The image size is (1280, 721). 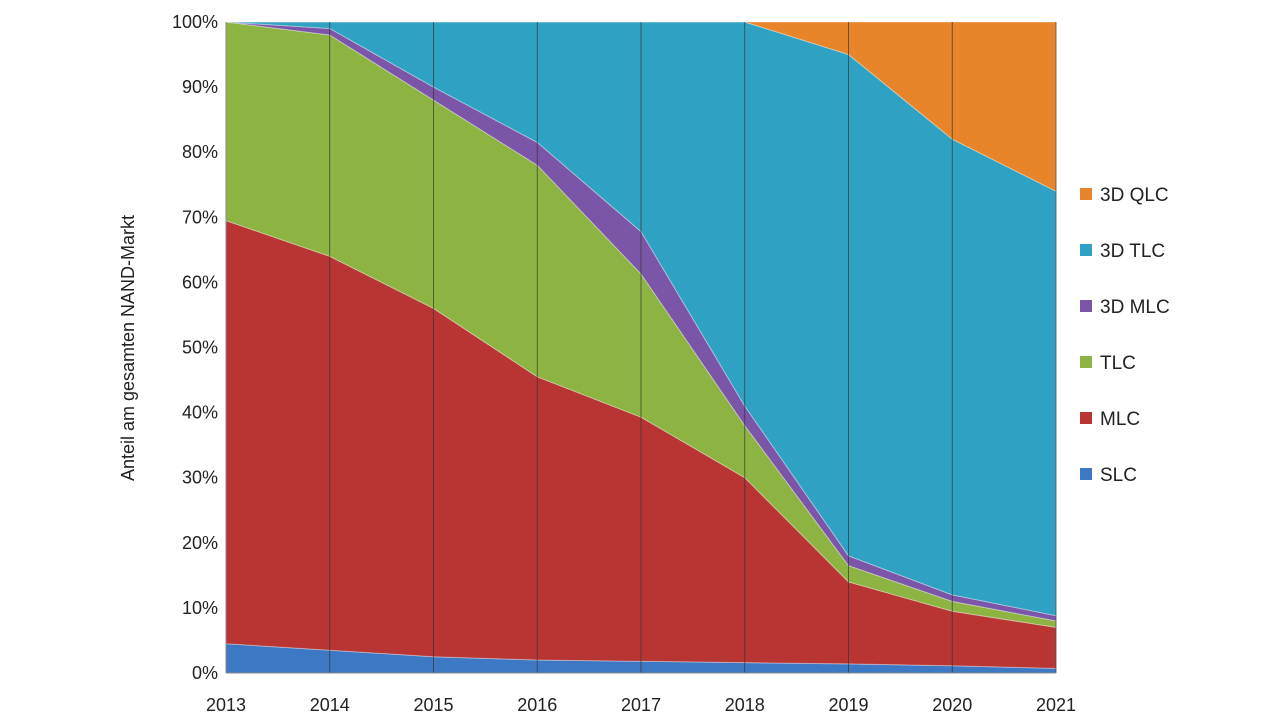 What do you see at coordinates (1134, 195) in the screenshot?
I see `legend-label-3d-qlc: 3D QLC` at bounding box center [1134, 195].